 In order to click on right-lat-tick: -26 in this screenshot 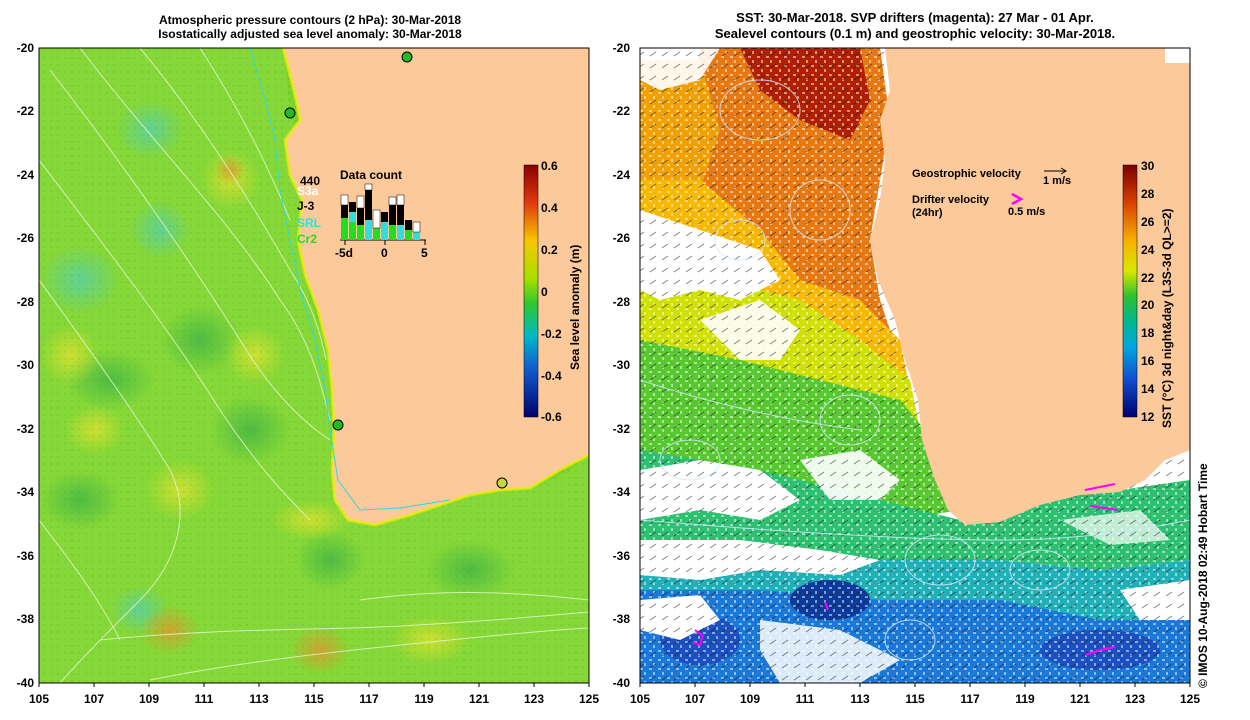, I will do `click(621, 238)`.